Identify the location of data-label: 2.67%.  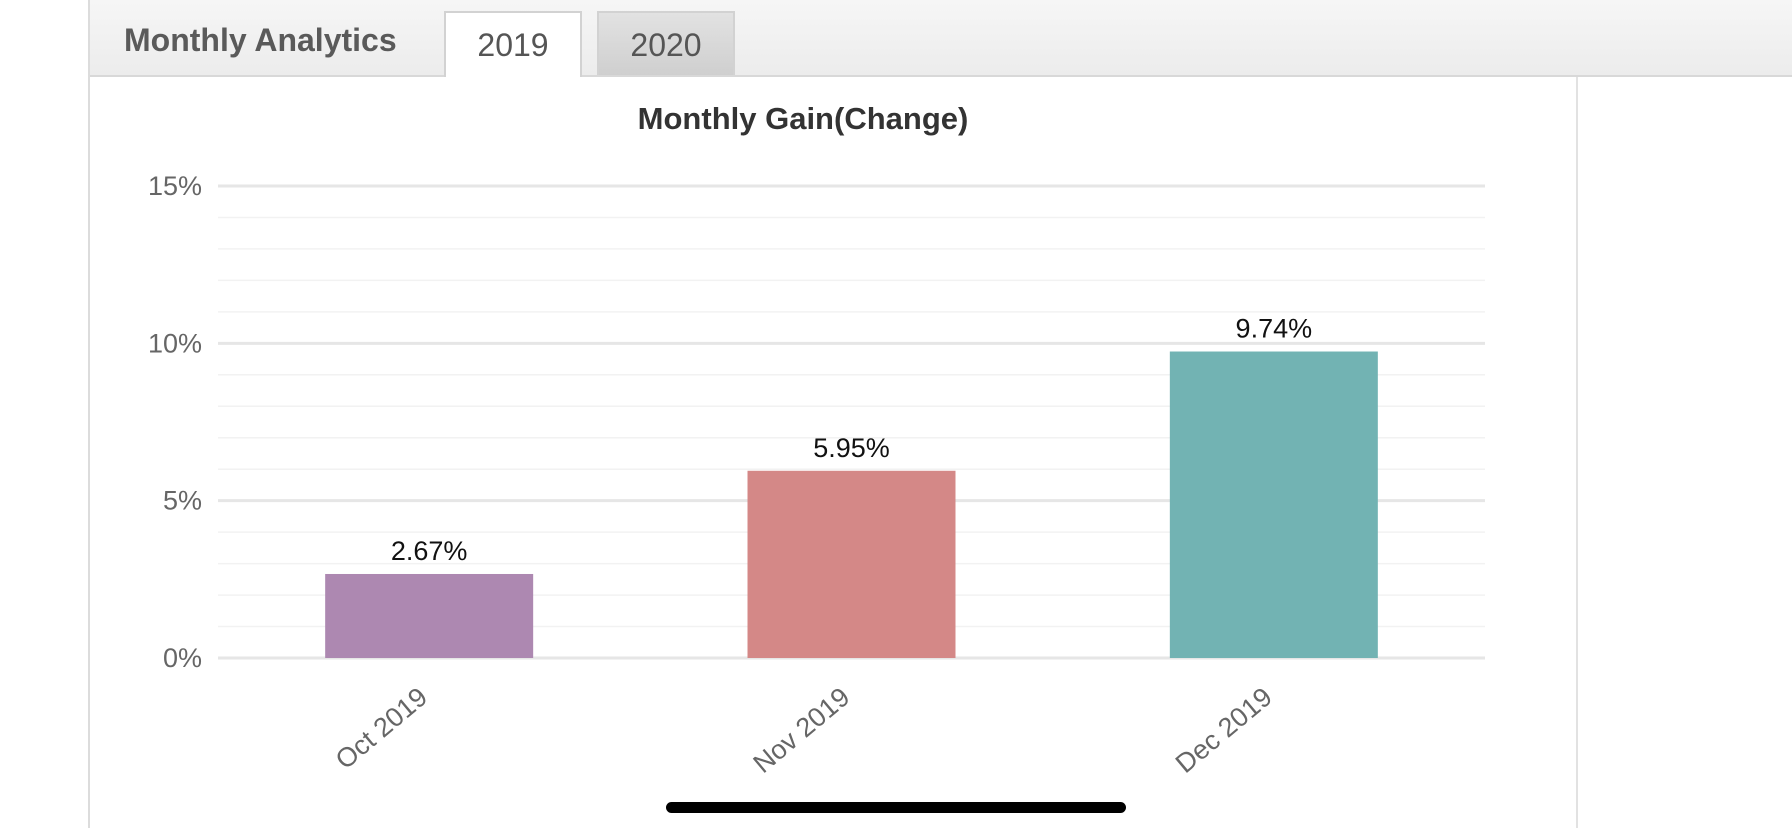
(429, 551).